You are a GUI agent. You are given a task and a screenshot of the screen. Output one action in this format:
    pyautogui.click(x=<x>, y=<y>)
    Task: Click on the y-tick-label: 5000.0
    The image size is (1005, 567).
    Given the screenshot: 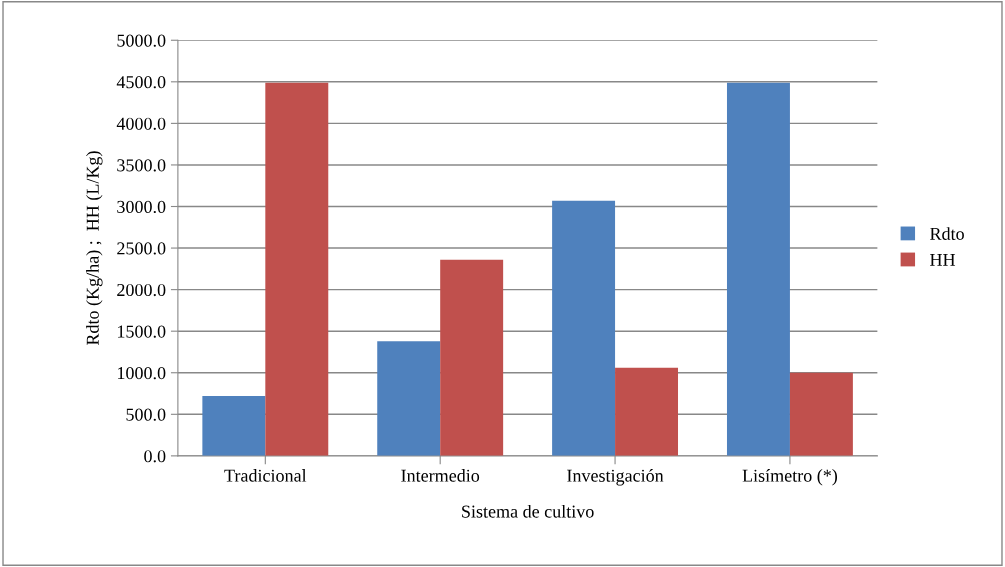 What is the action you would take?
    pyautogui.click(x=141, y=40)
    